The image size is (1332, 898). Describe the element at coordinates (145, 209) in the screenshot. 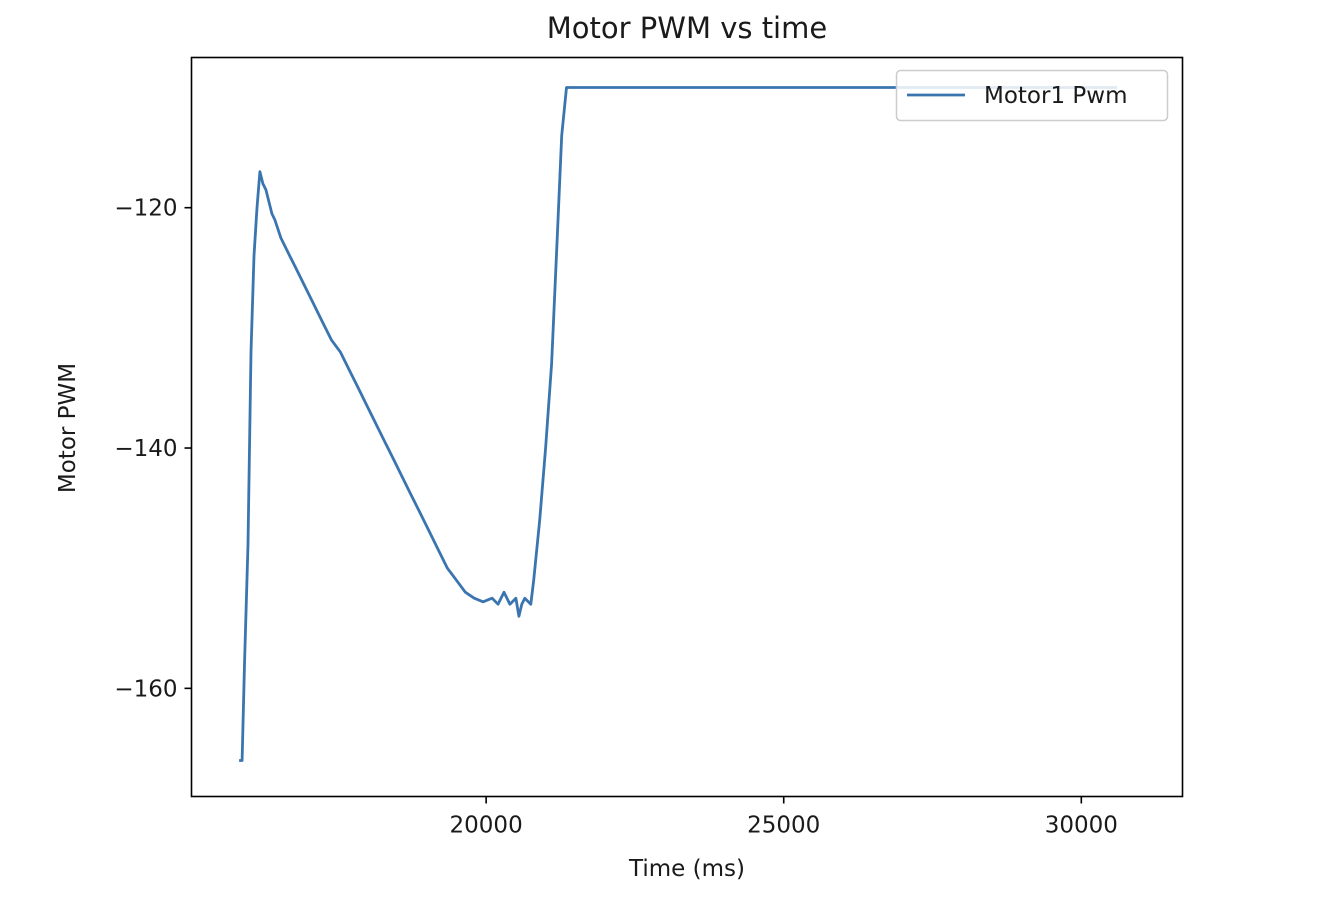

I see `y-tick-label: −120` at that location.